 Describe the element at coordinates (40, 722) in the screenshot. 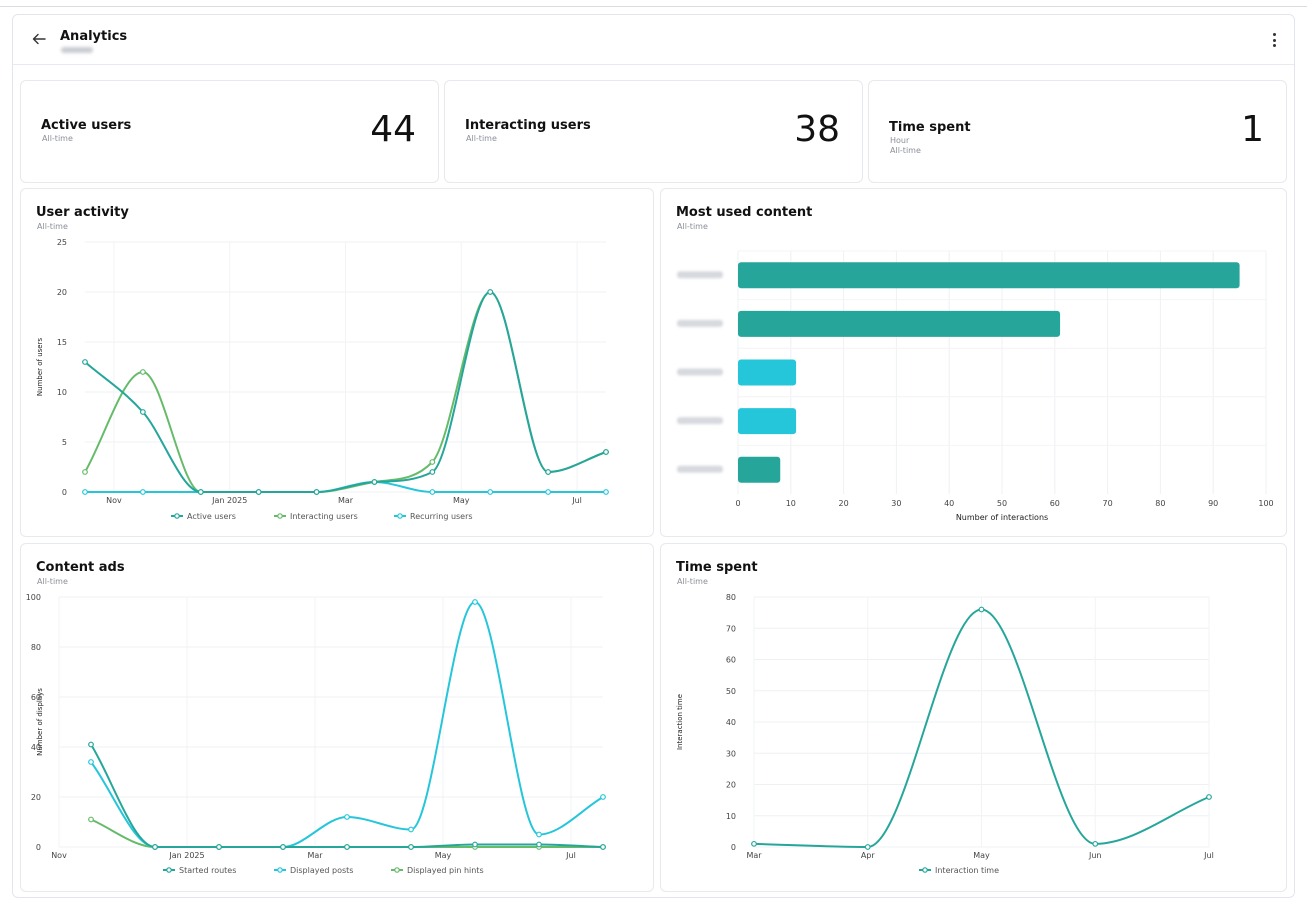

I see `y-axis-label: Number of displays` at that location.